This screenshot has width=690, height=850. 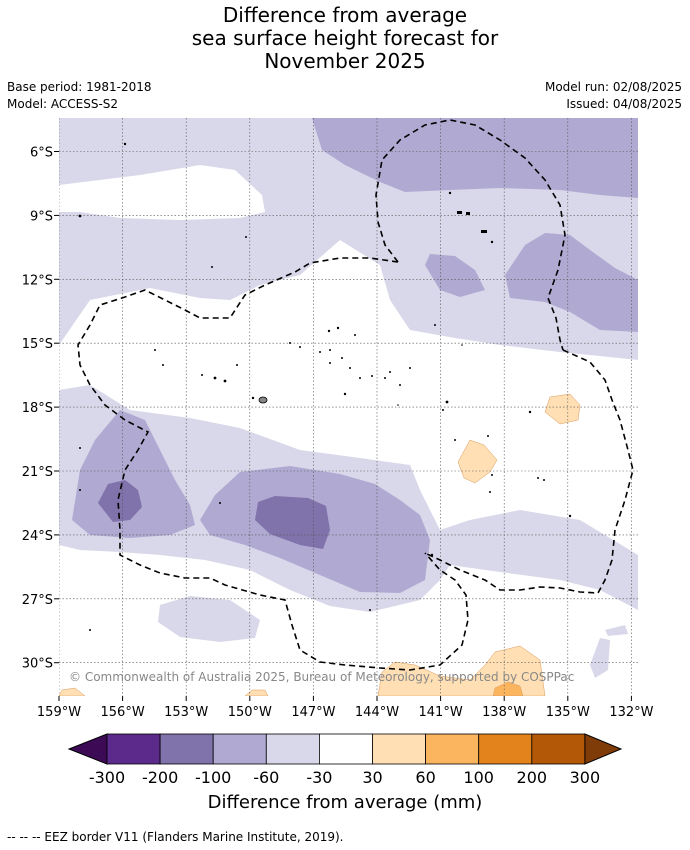 What do you see at coordinates (631, 712) in the screenshot?
I see `lon-tick-label: 132°W` at bounding box center [631, 712].